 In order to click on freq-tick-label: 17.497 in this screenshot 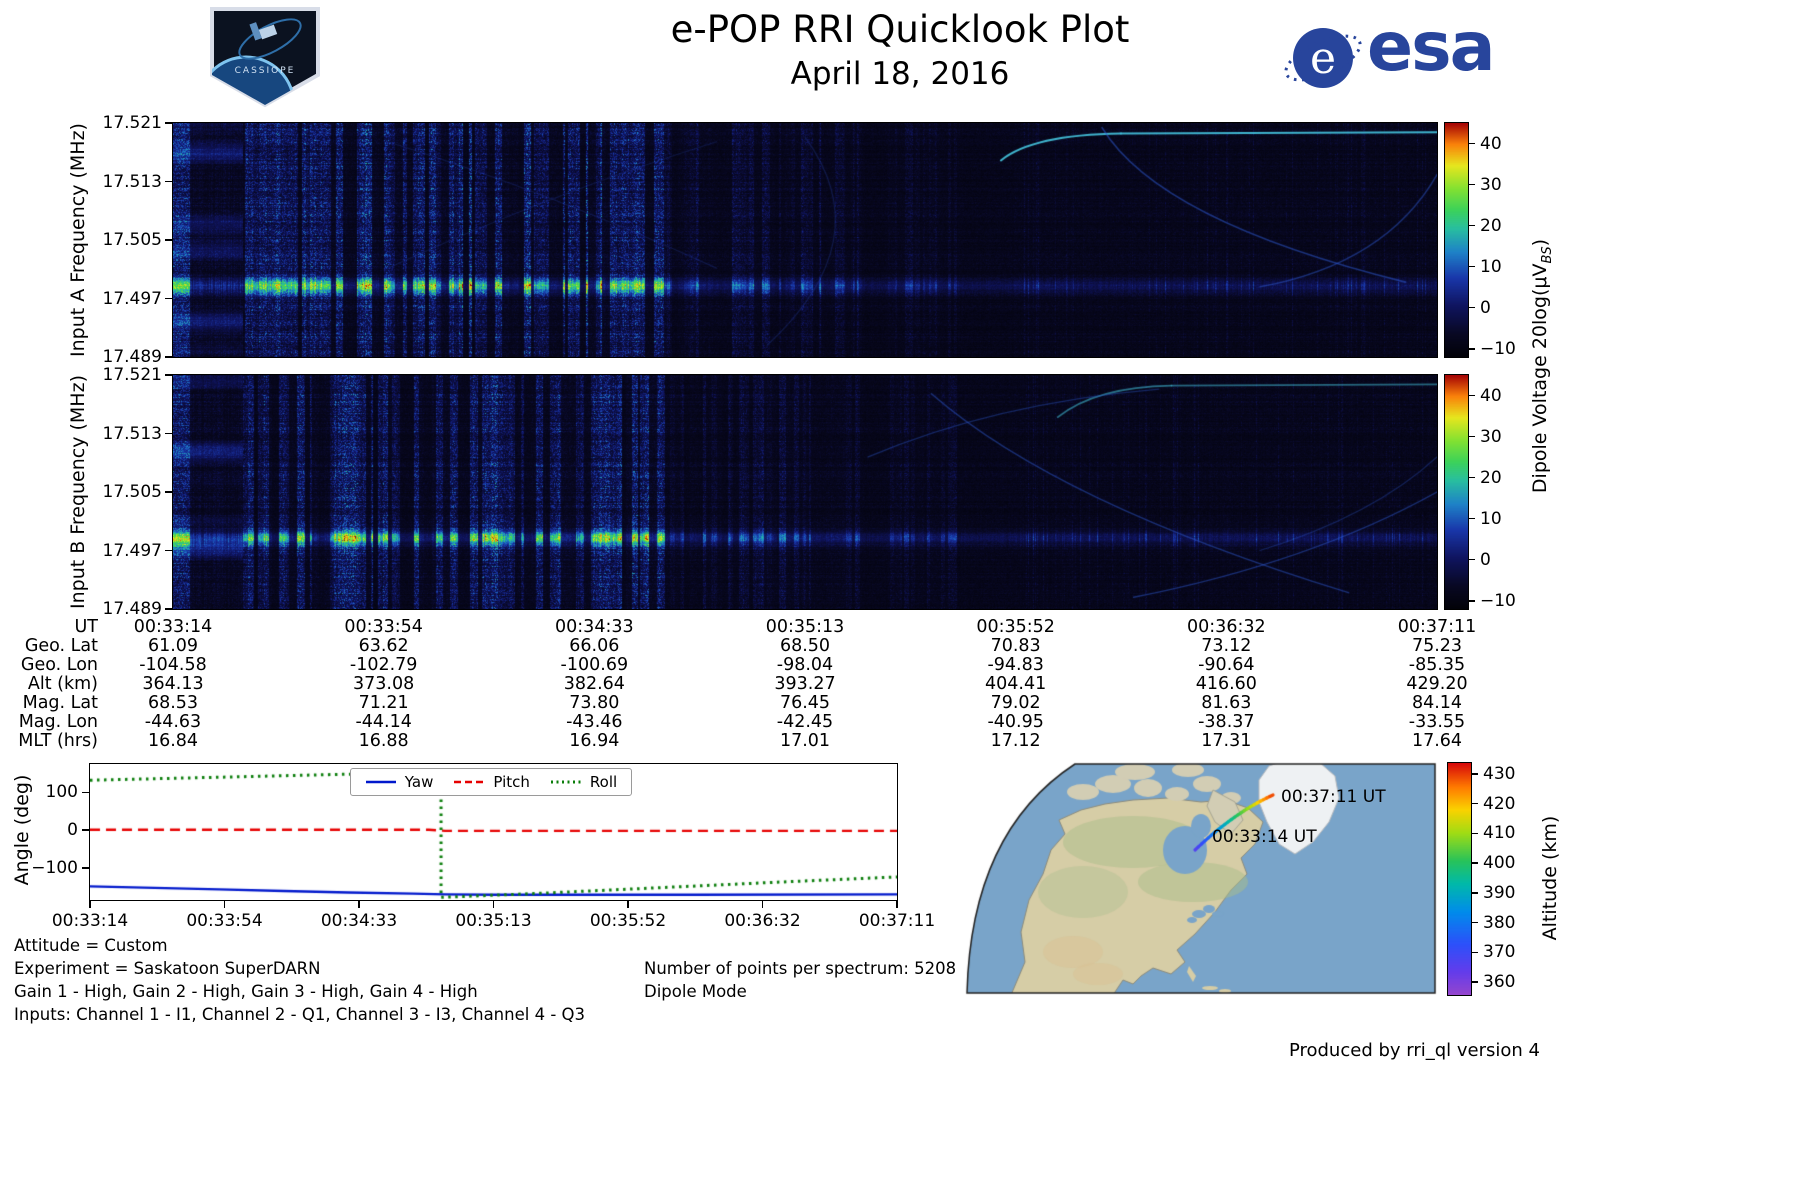, I will do `click(132, 298)`.